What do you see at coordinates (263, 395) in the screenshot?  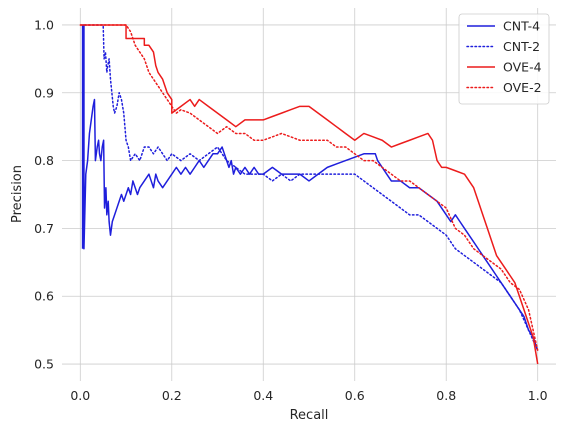 I see `x-tick-label: 0.4` at bounding box center [263, 395].